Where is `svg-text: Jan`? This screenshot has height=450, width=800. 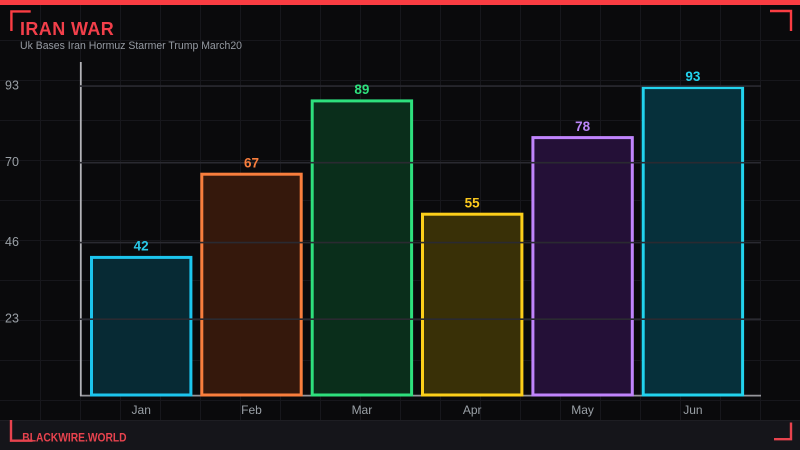
svg-text: Jan is located at coordinates (141, 410).